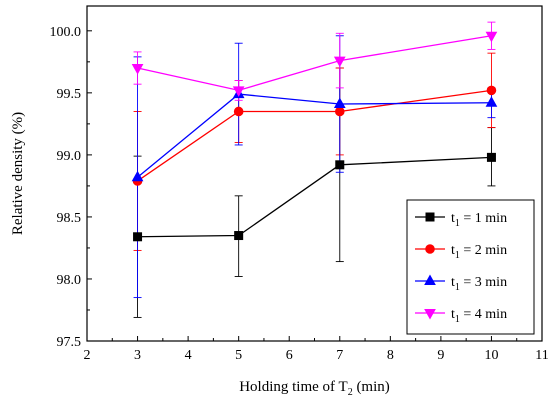 This screenshot has height=405, width=550. I want to click on legend-label: t1 = 4 min, so click(479, 316).